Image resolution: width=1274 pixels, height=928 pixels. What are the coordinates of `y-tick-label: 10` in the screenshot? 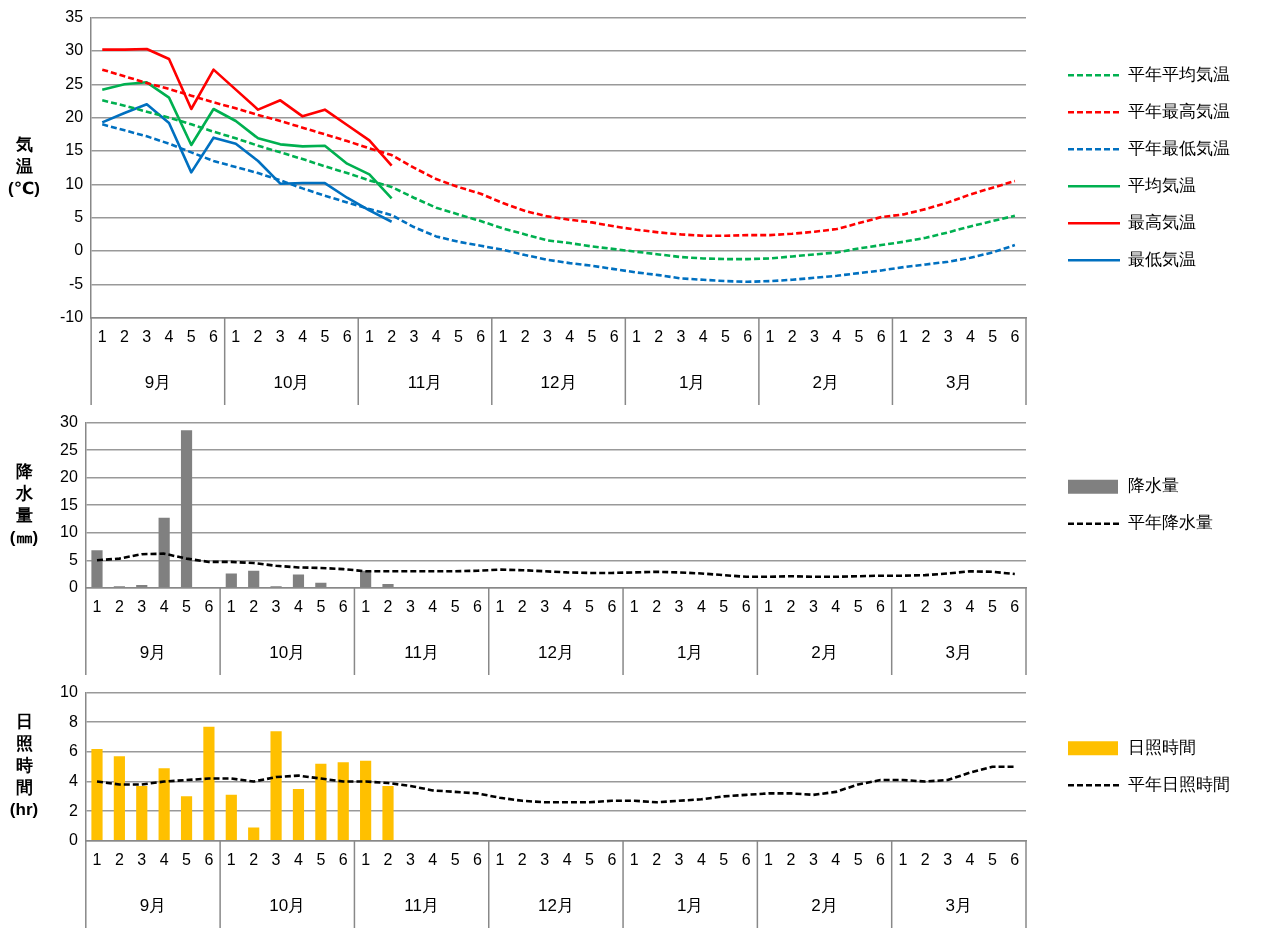 It's located at (74, 183).